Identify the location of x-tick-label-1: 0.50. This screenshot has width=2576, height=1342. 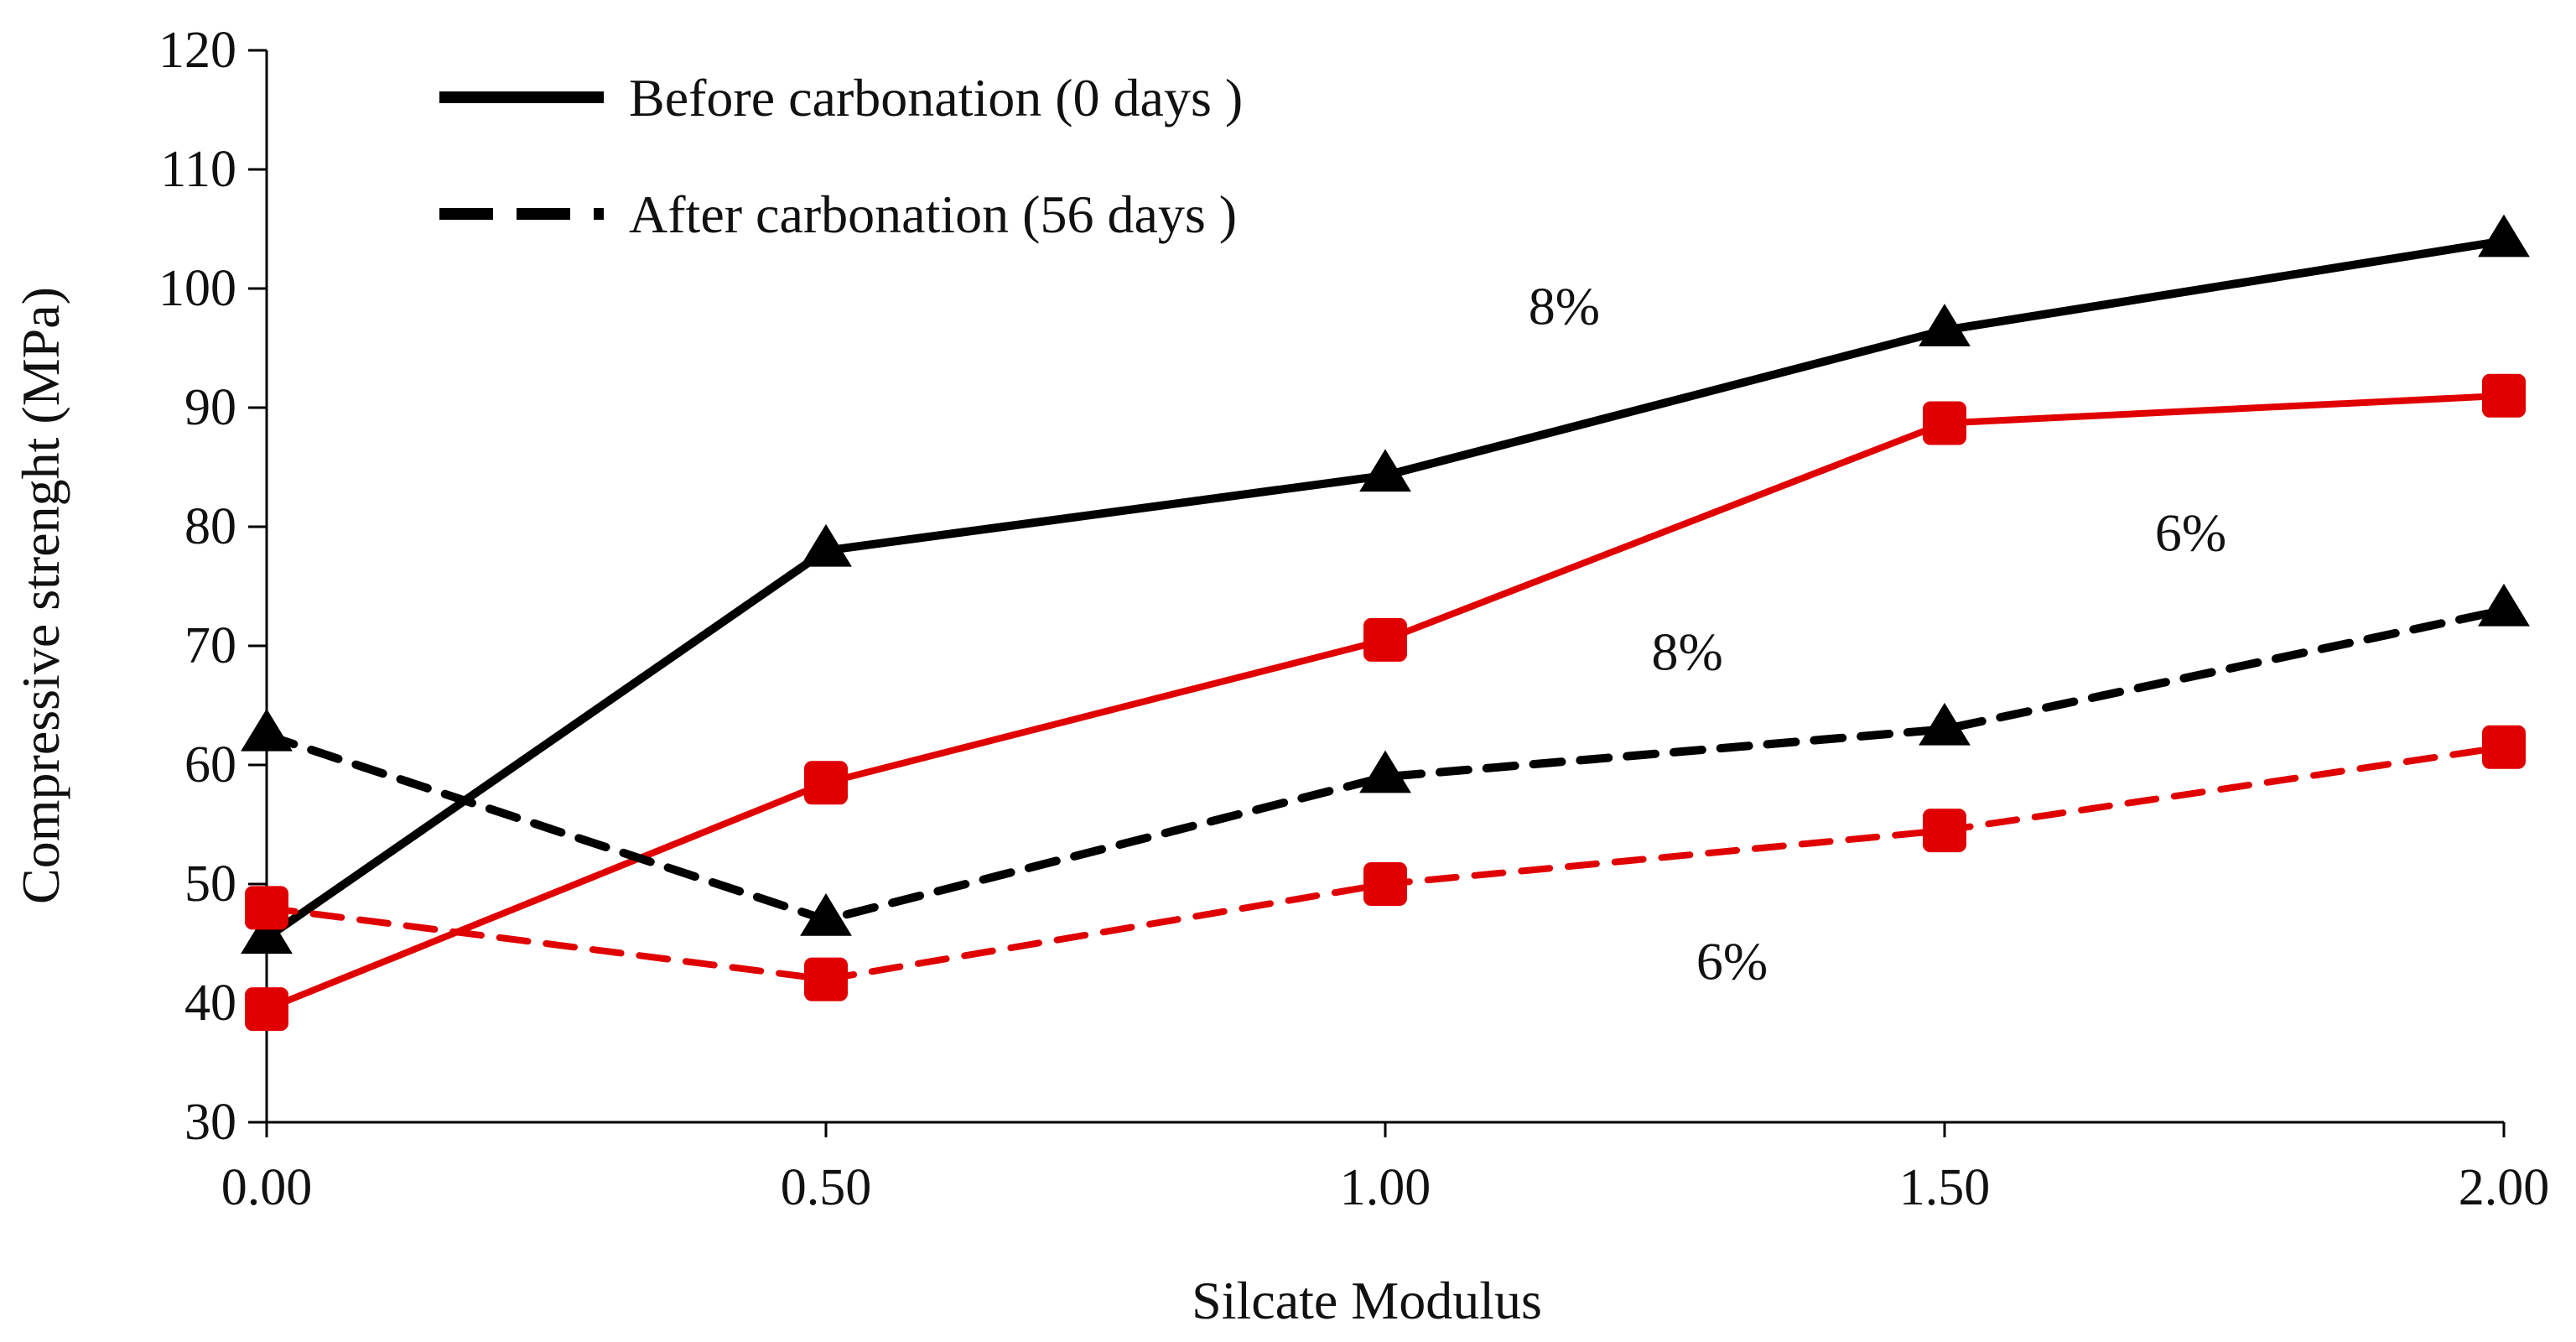
(826, 1187).